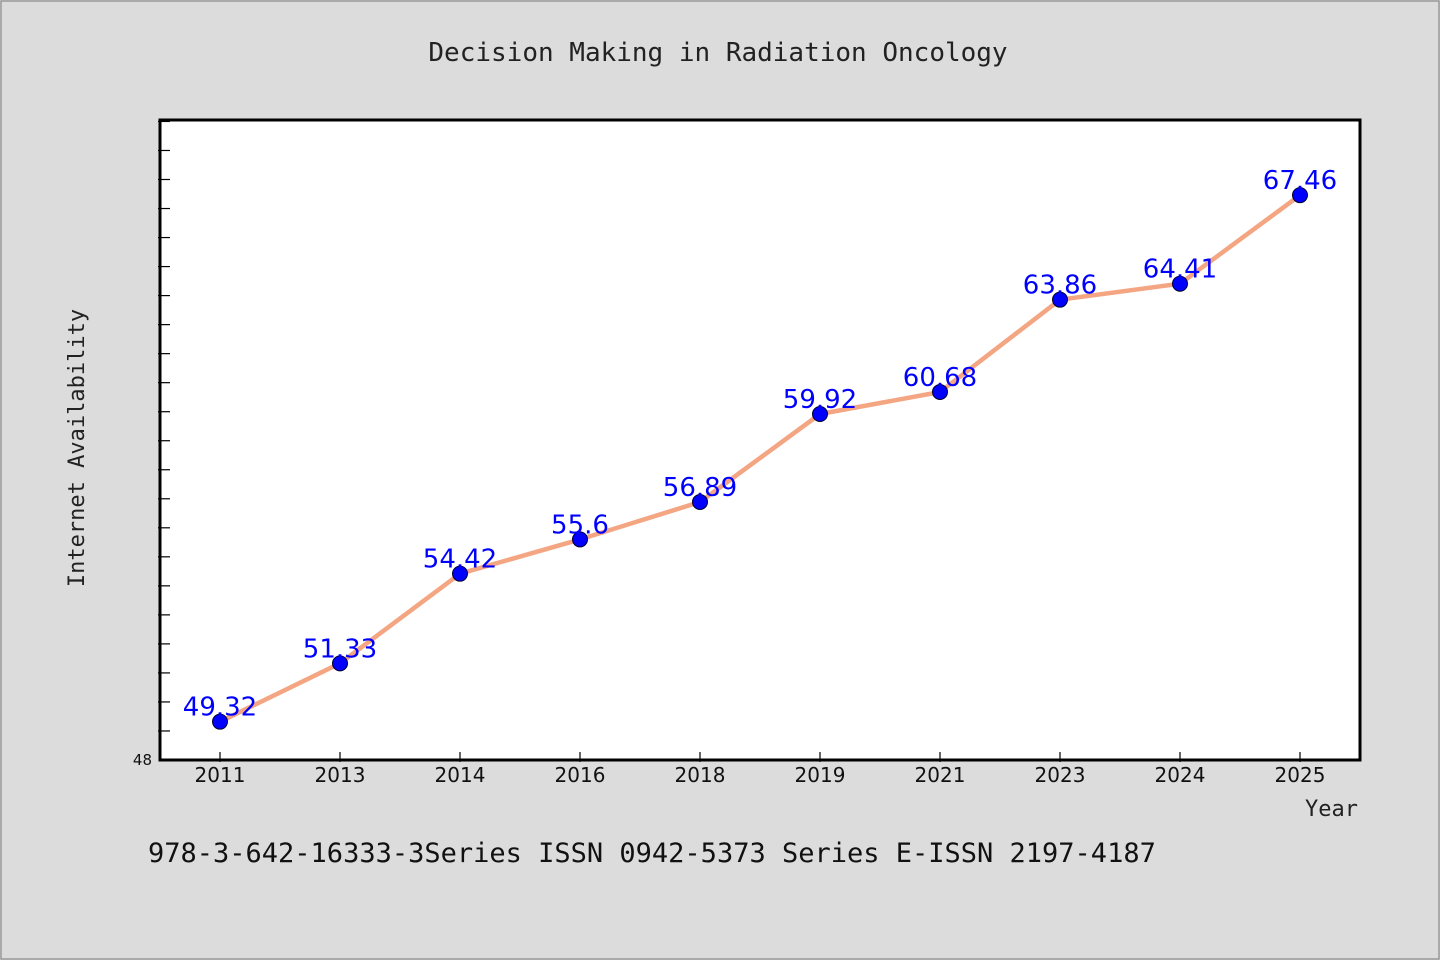 The width and height of the screenshot is (1440, 960). I want to click on x-tick-label: 2023, so click(1060, 775).